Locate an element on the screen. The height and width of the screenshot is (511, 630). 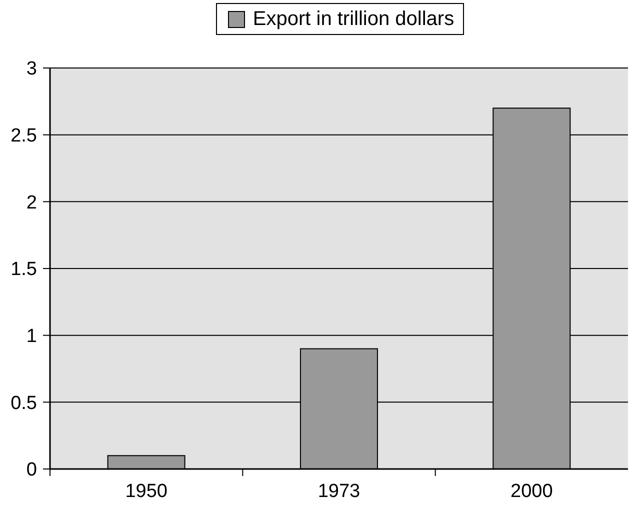
y-tick-label: 3 is located at coordinates (31, 69).